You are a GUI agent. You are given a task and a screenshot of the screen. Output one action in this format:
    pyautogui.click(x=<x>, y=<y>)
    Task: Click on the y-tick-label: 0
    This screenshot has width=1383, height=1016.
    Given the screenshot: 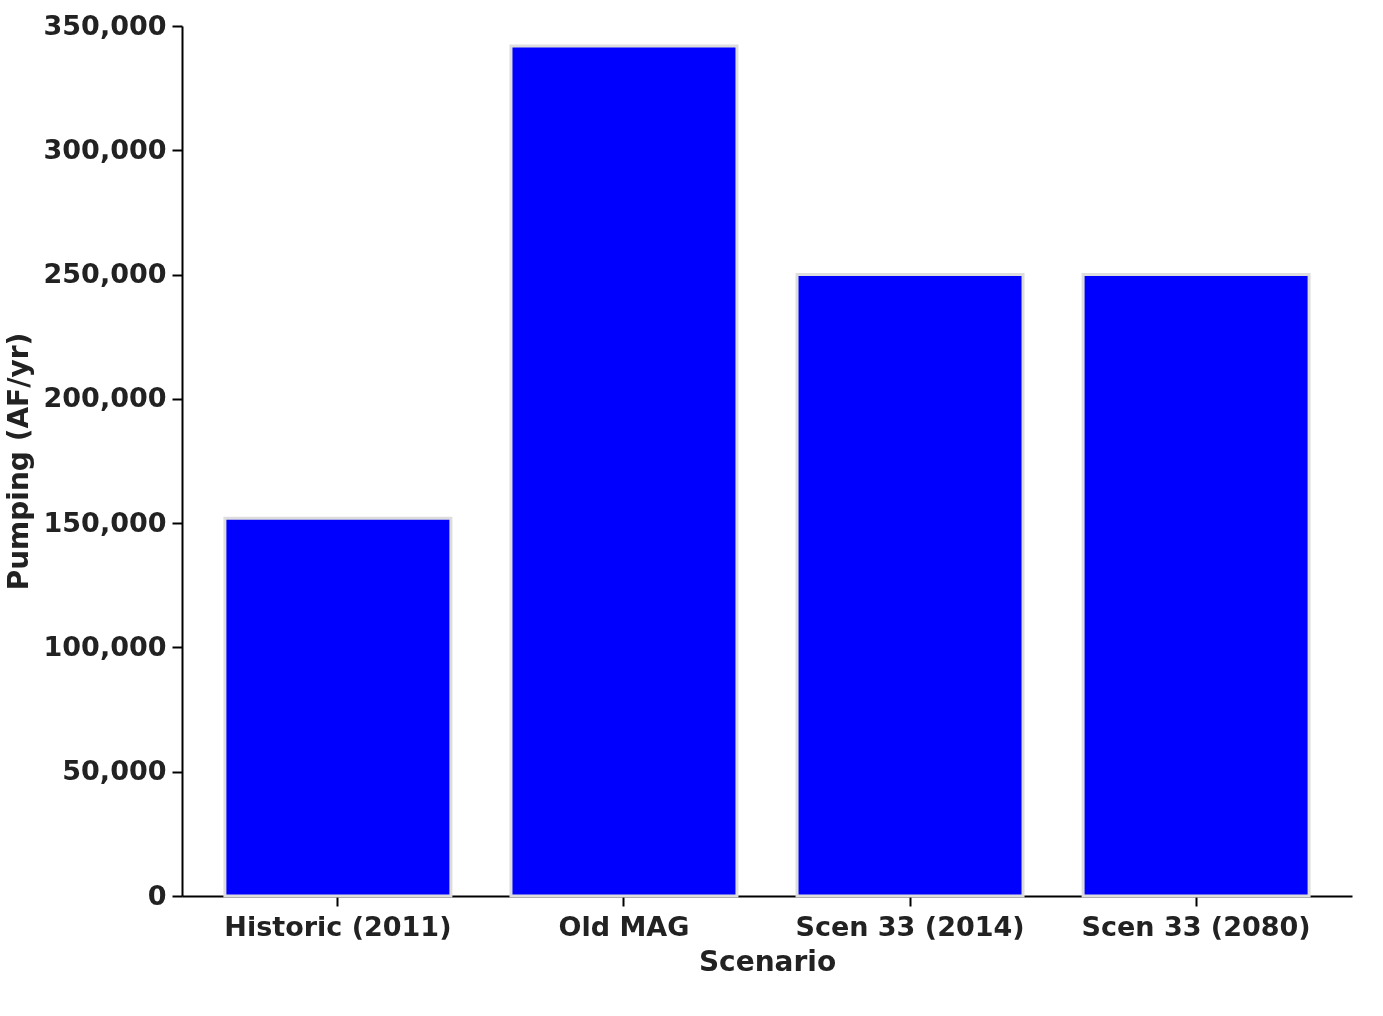 What is the action you would take?
    pyautogui.click(x=157, y=895)
    